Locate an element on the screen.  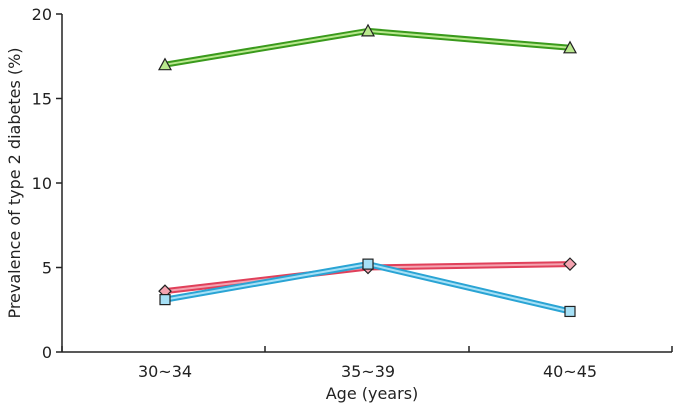
x-tick-label: 35~39 is located at coordinates (368, 371).